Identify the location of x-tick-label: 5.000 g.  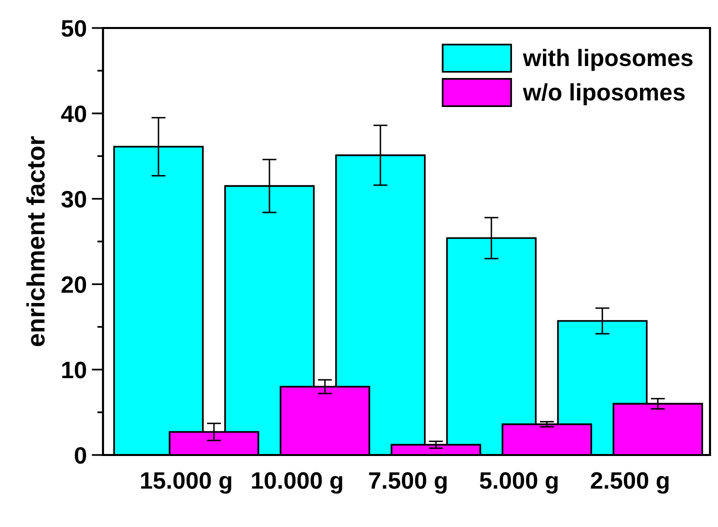
(519, 483).